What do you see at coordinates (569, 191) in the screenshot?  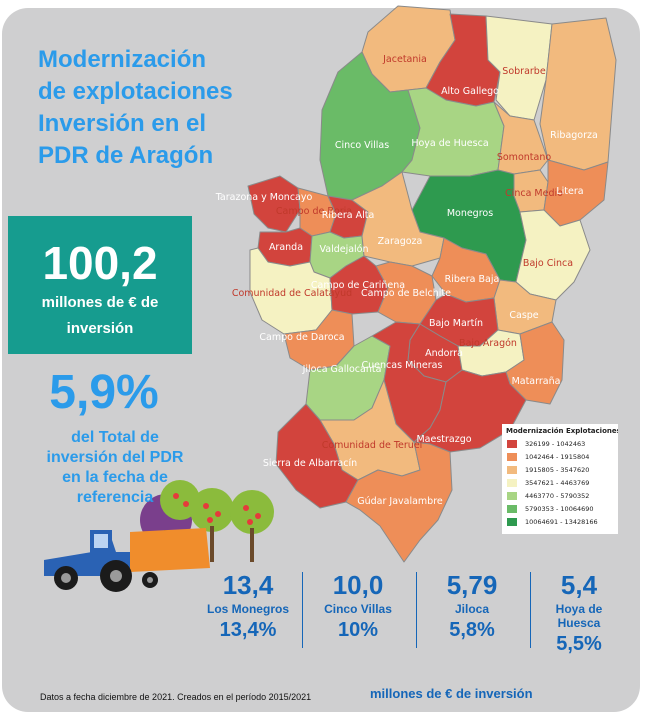 I see `label-litera: Litera` at bounding box center [569, 191].